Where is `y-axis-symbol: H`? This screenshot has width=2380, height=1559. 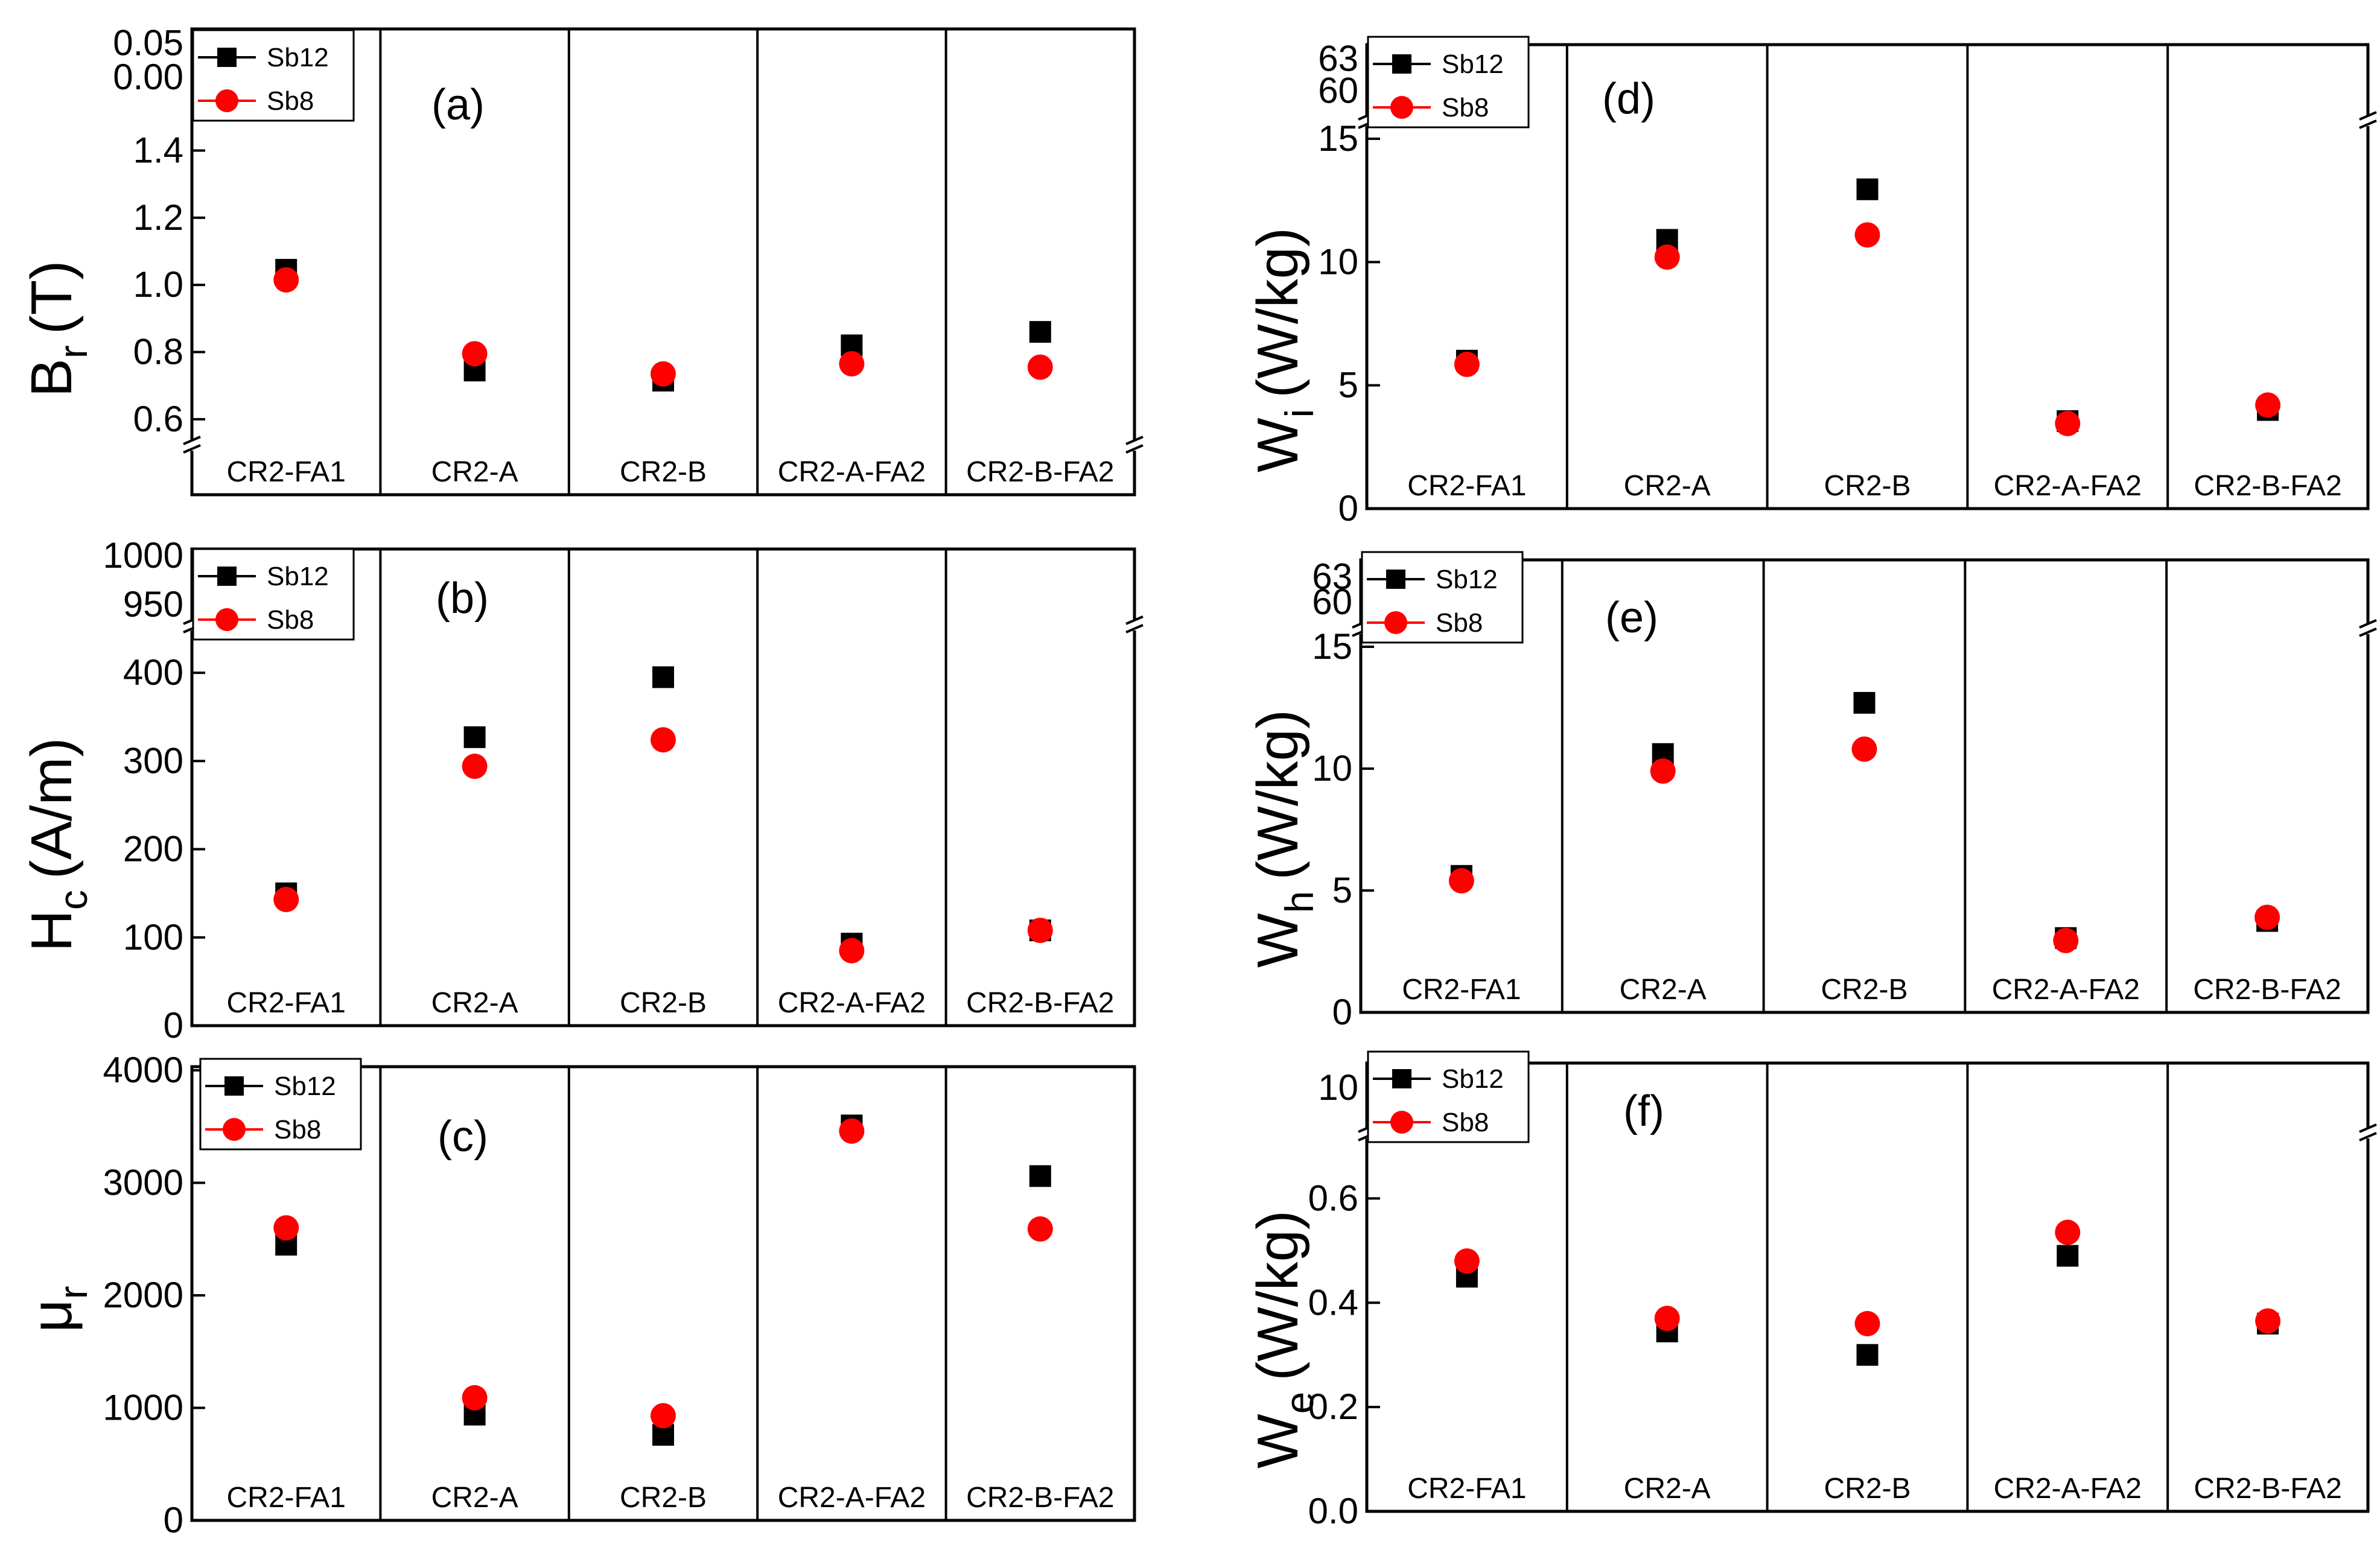
y-axis-symbol: H is located at coordinates (51, 930).